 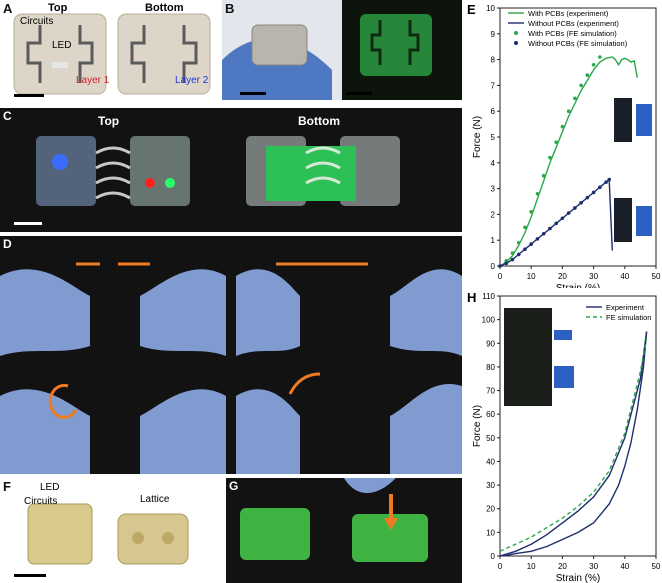 I want to click on panel-f-photo-art, so click(x=108, y=534).